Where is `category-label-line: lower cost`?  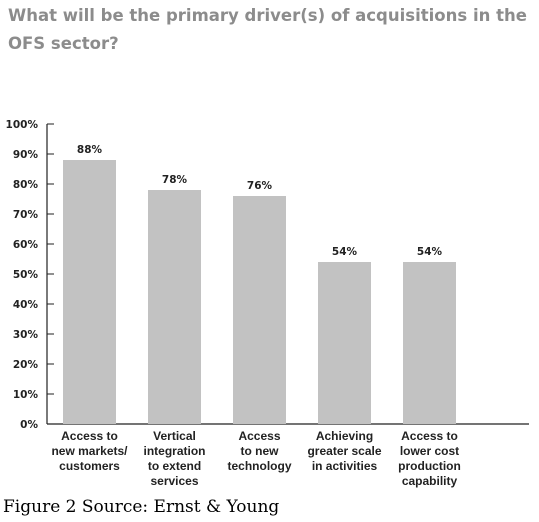 category-label-line: lower cost is located at coordinates (429, 451).